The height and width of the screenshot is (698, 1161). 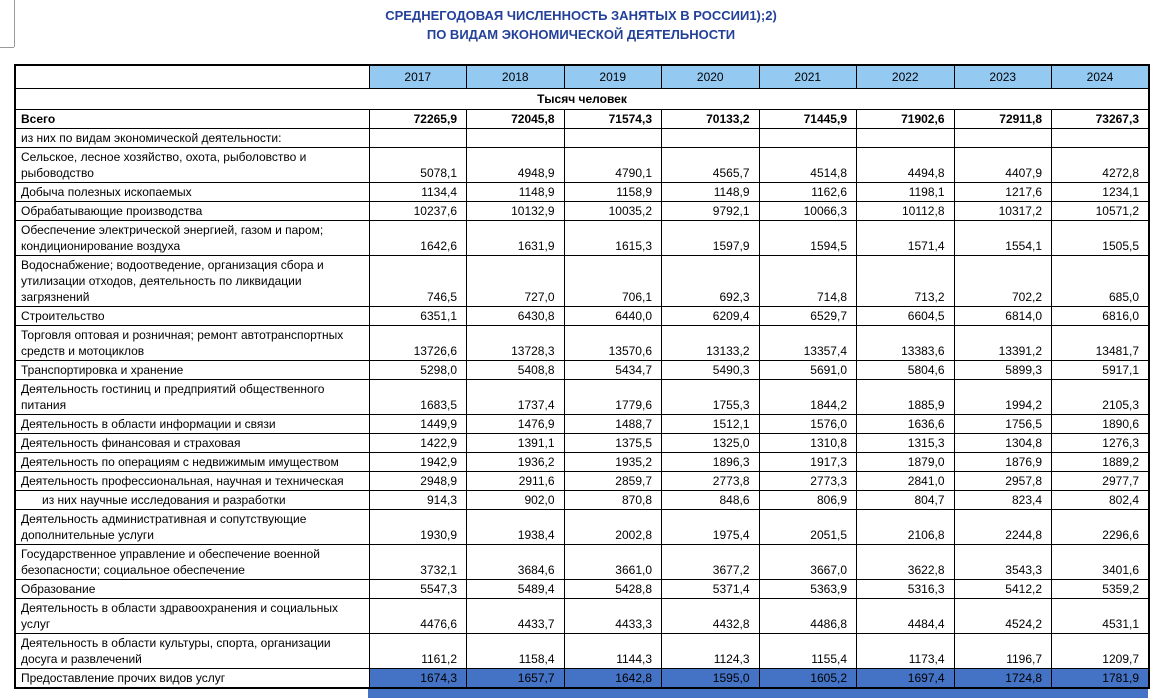 What do you see at coordinates (417, 192) in the screenshot?
I see `cell-value: 1134,4` at bounding box center [417, 192].